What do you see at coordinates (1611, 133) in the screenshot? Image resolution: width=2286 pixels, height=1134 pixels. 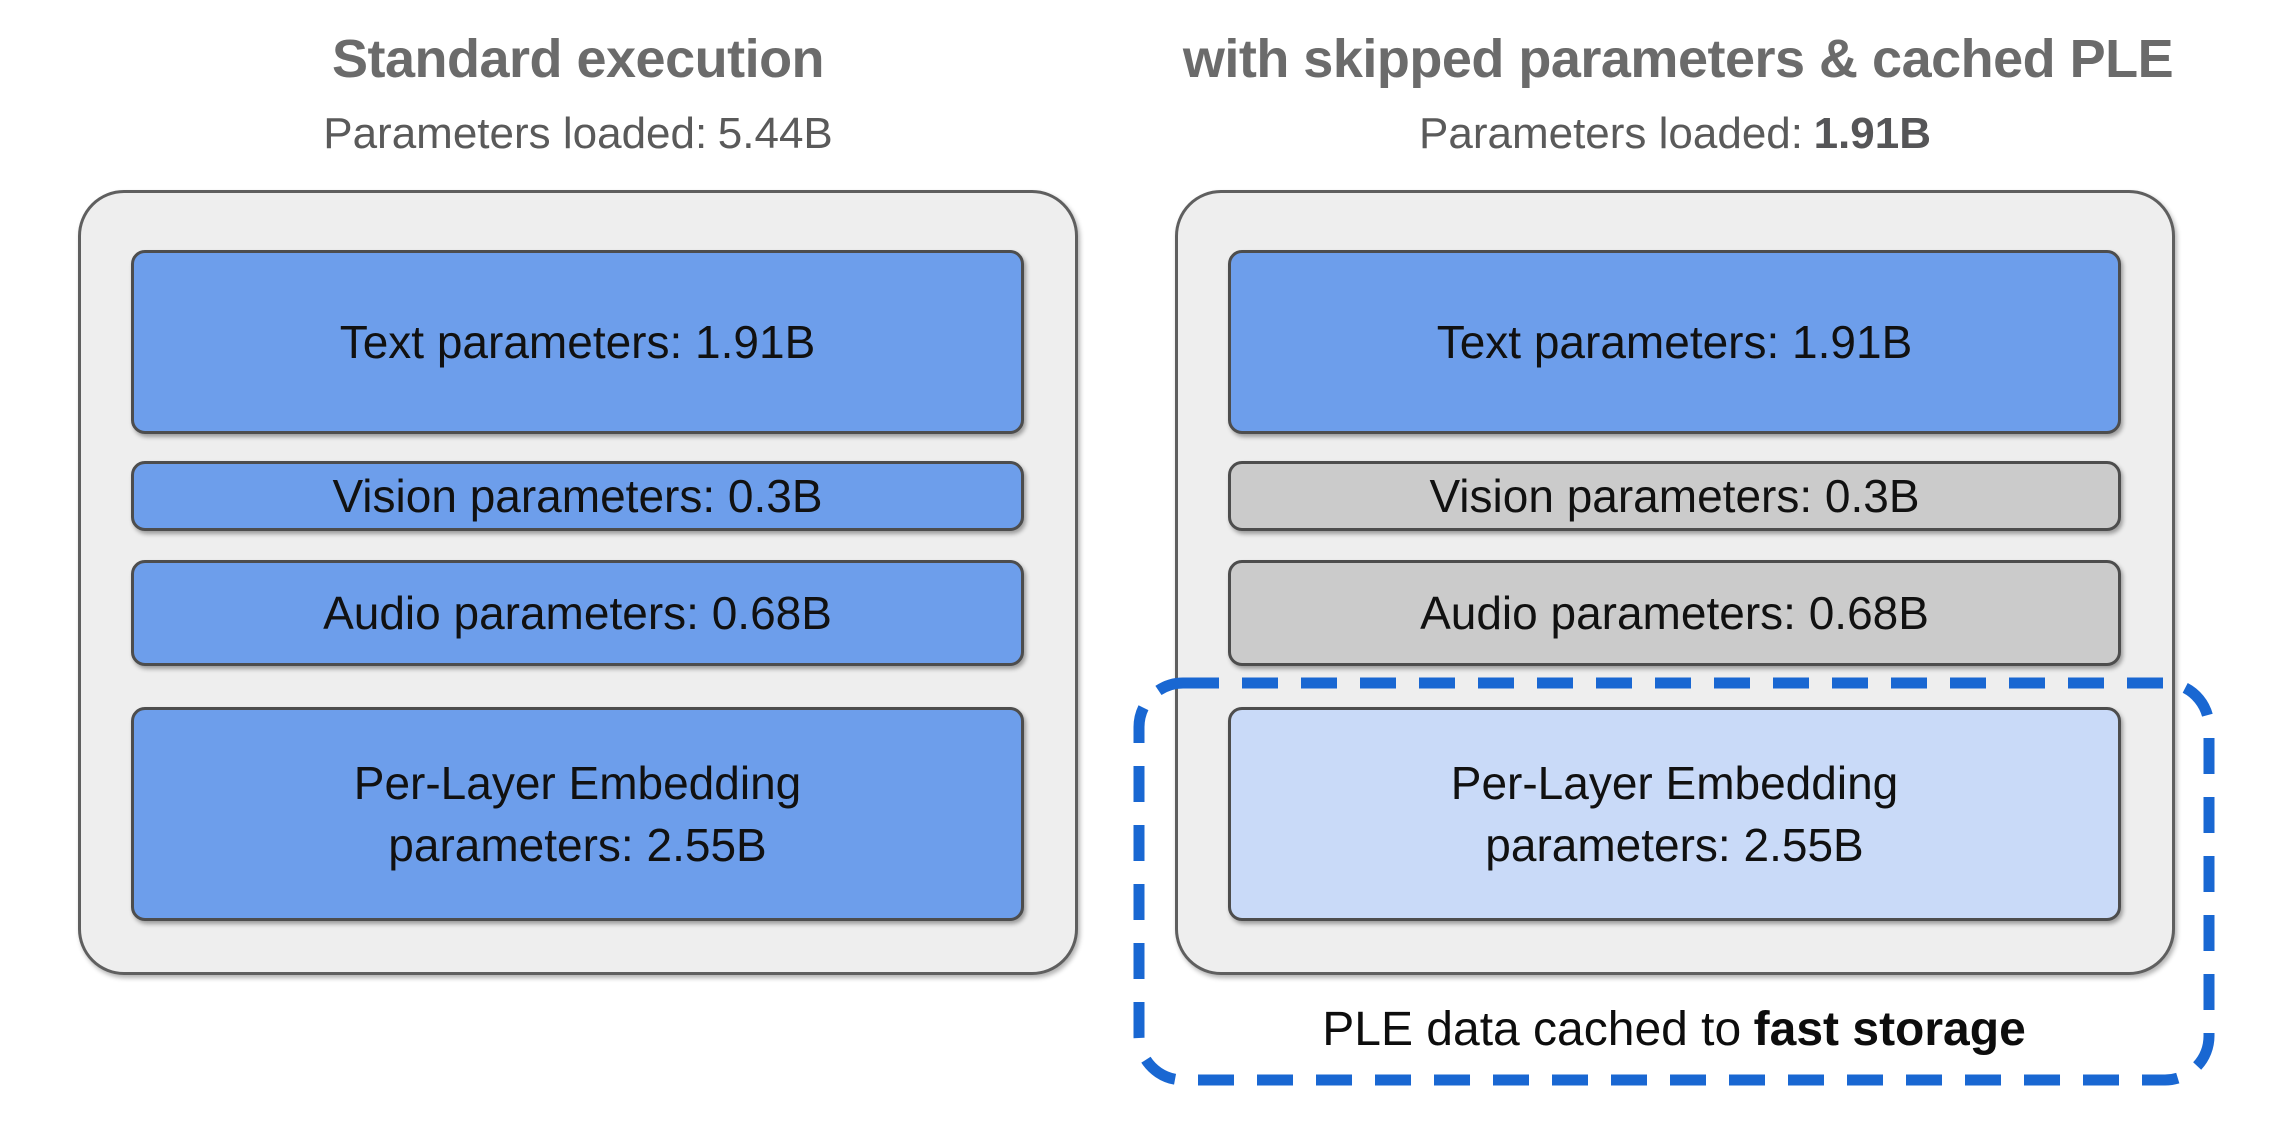 I see `optimized-subtitle-label: Parameters loaded:` at bounding box center [1611, 133].